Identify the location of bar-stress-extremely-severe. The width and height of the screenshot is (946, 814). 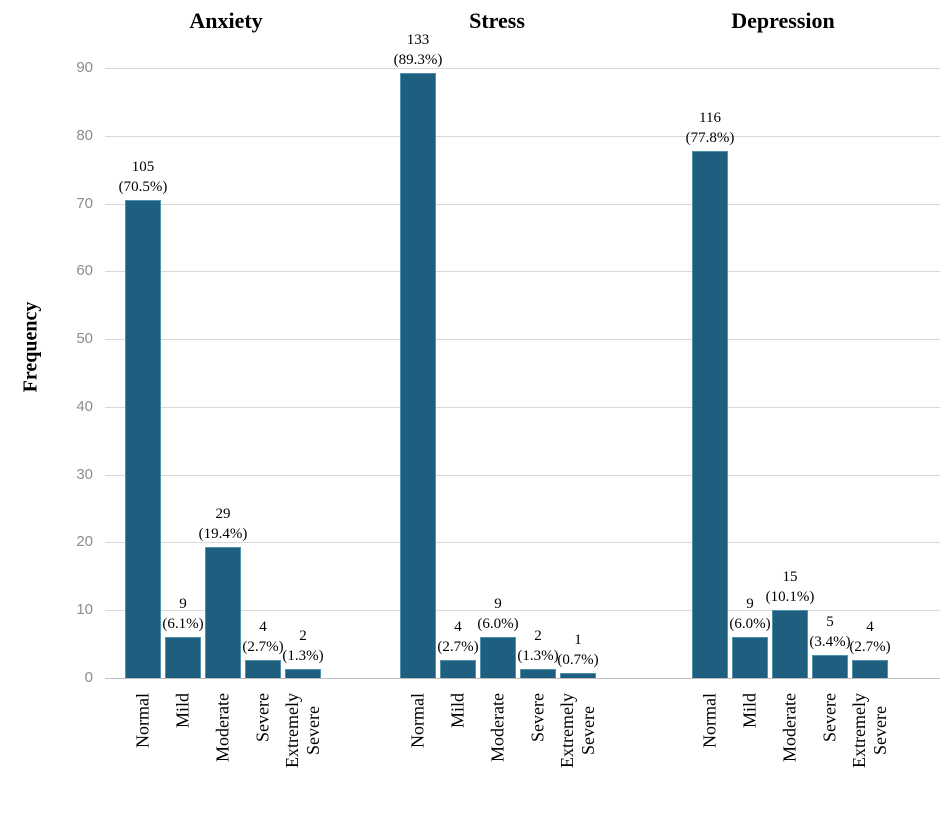
(578, 675).